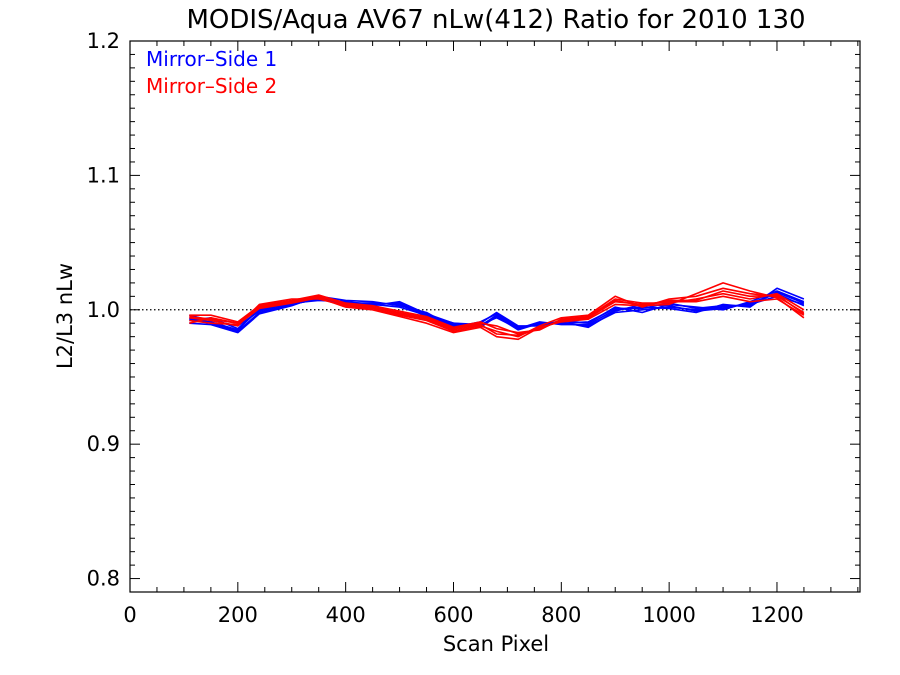 The image size is (900, 675). What do you see at coordinates (496, 644) in the screenshot?
I see `x-axis-label: Scan Pixel` at bounding box center [496, 644].